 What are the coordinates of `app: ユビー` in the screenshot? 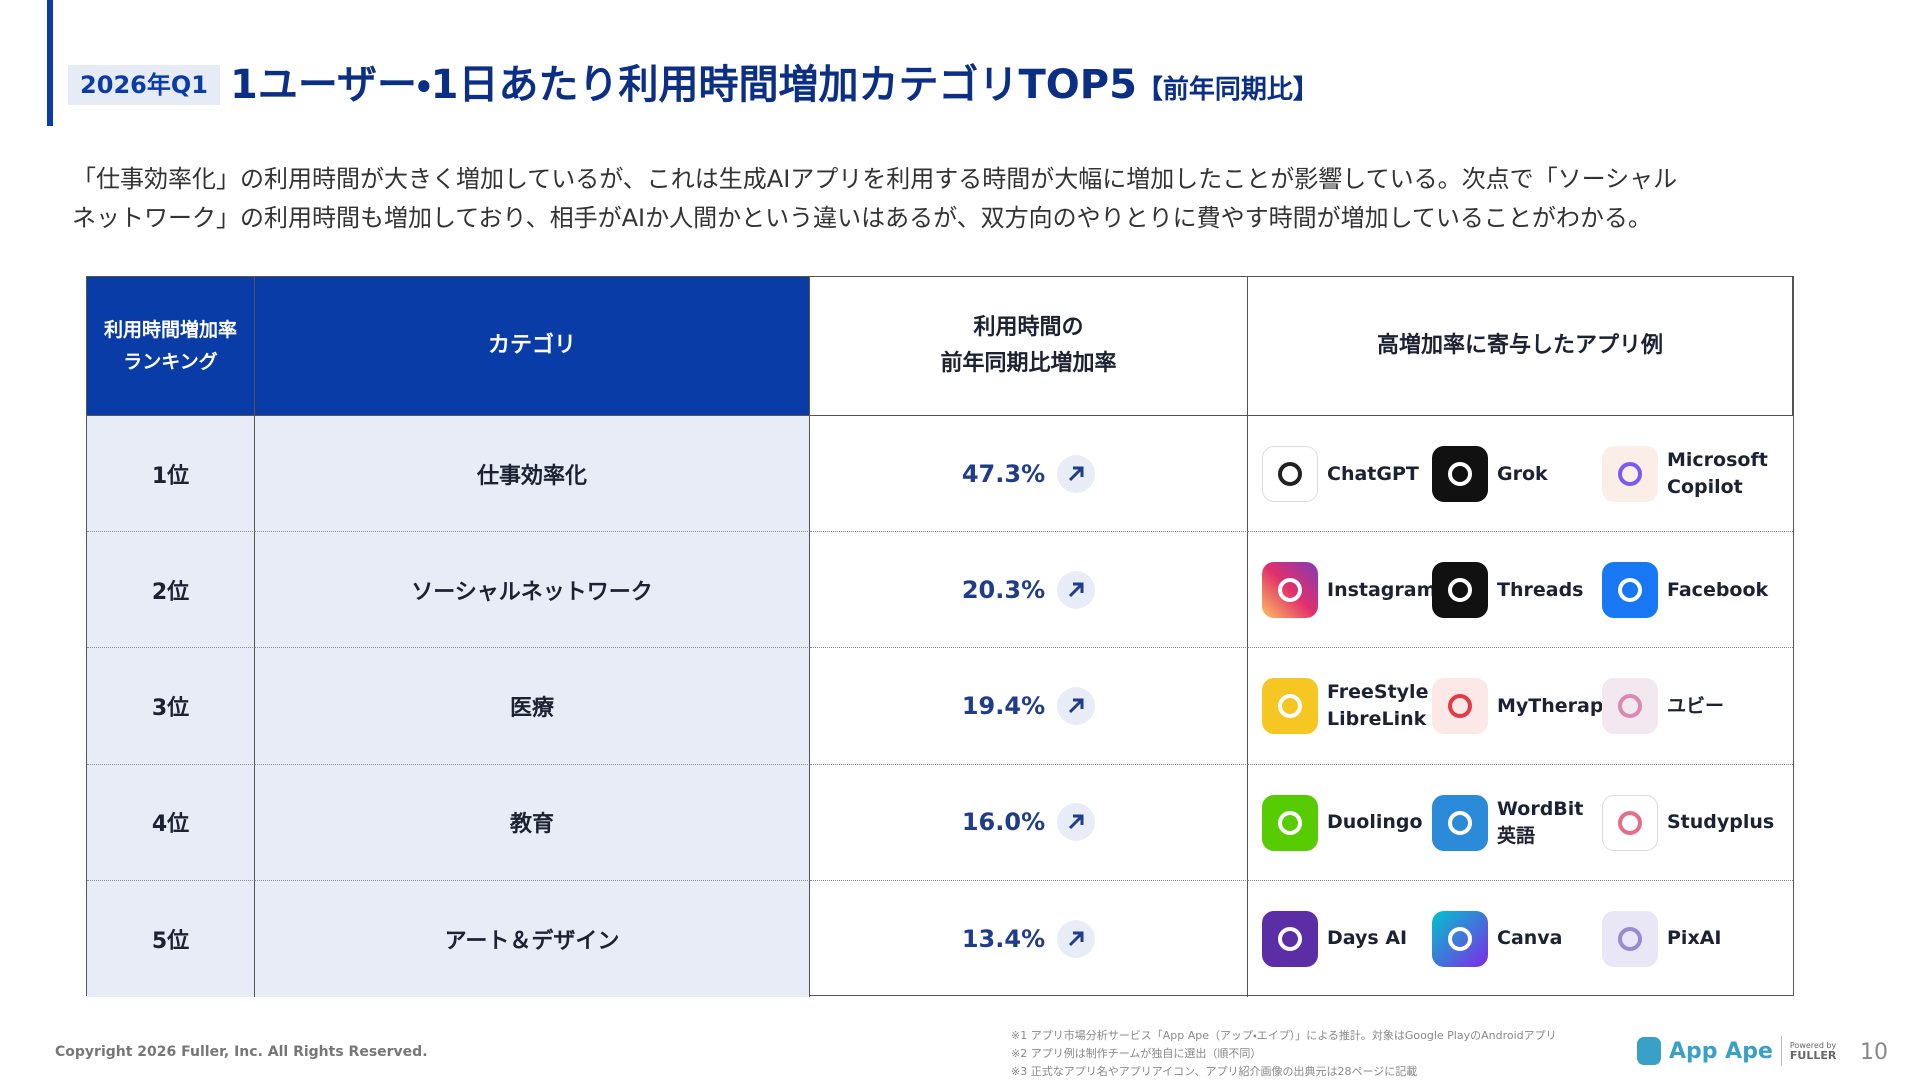 It's located at (1663, 706).